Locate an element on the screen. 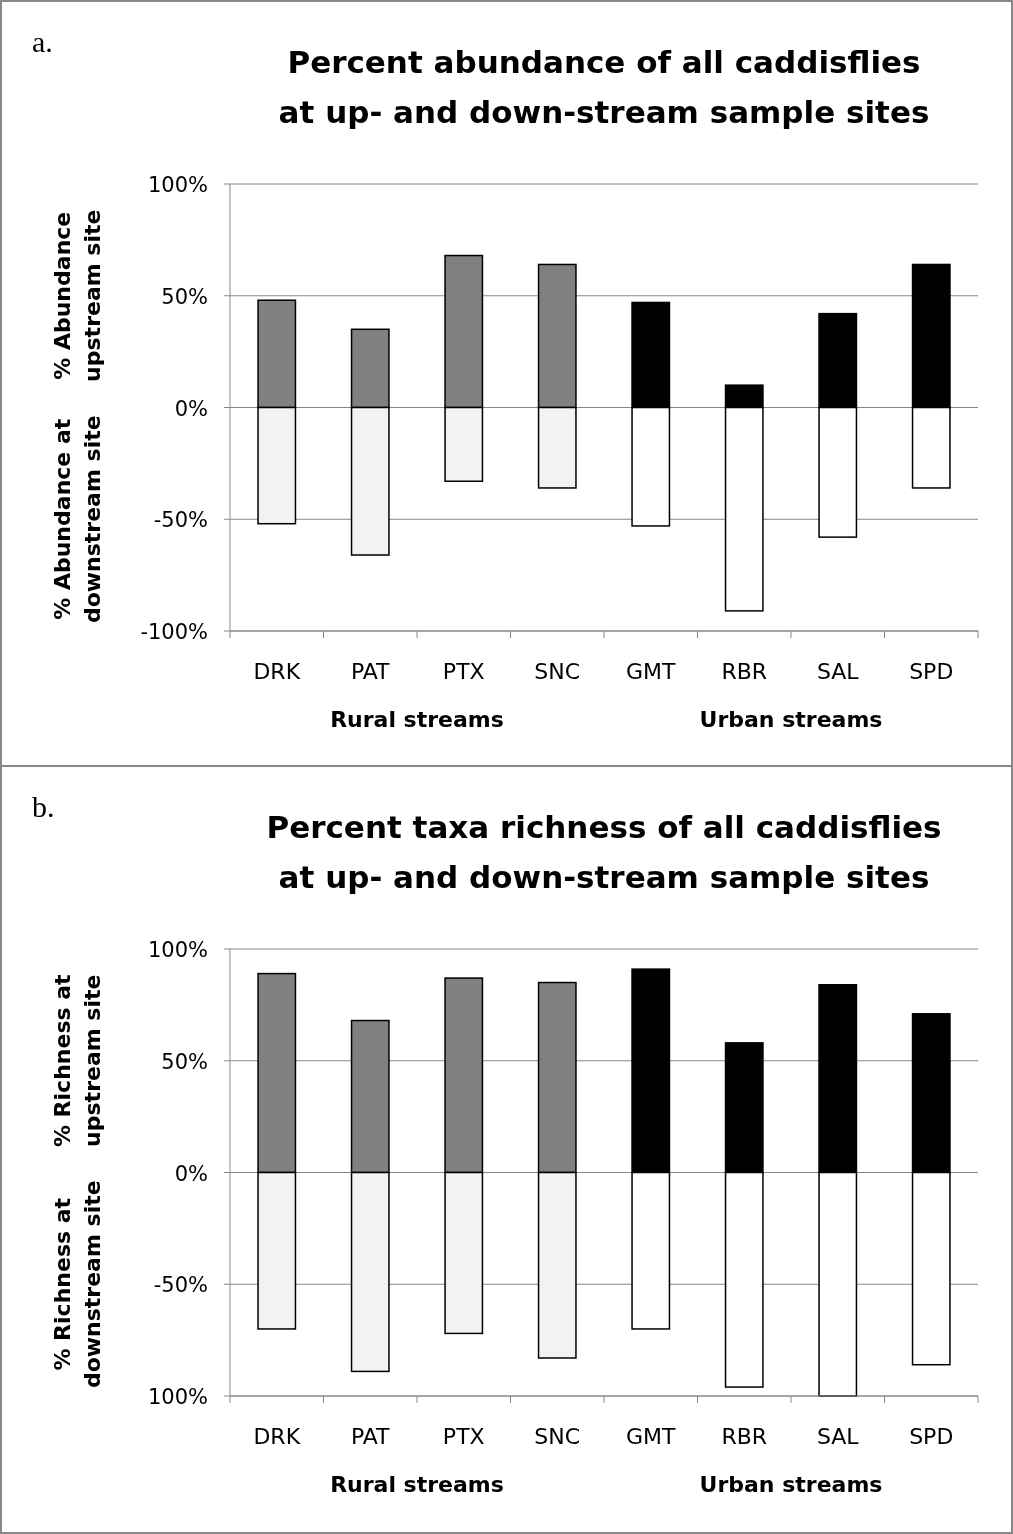 The width and height of the screenshot is (1013, 1534). text: b. is located at coordinates (43, 806).